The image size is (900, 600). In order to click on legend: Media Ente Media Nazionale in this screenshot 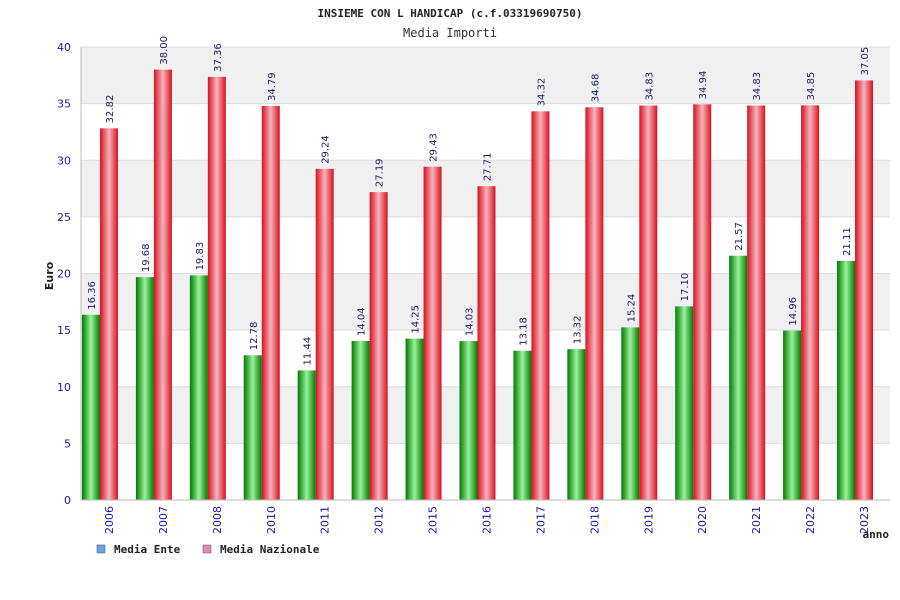, I will do `click(208, 549)`.